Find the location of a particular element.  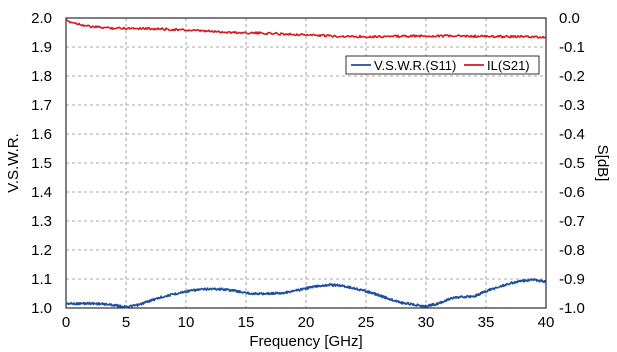

y-left-tick-label: 2.0 is located at coordinates (41, 18).